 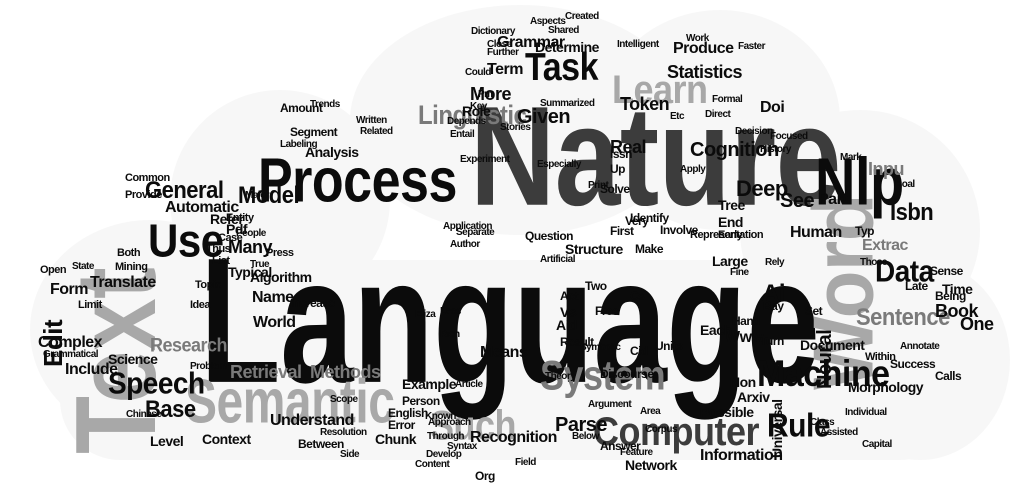 I want to click on word-large: Large, so click(x=730, y=261).